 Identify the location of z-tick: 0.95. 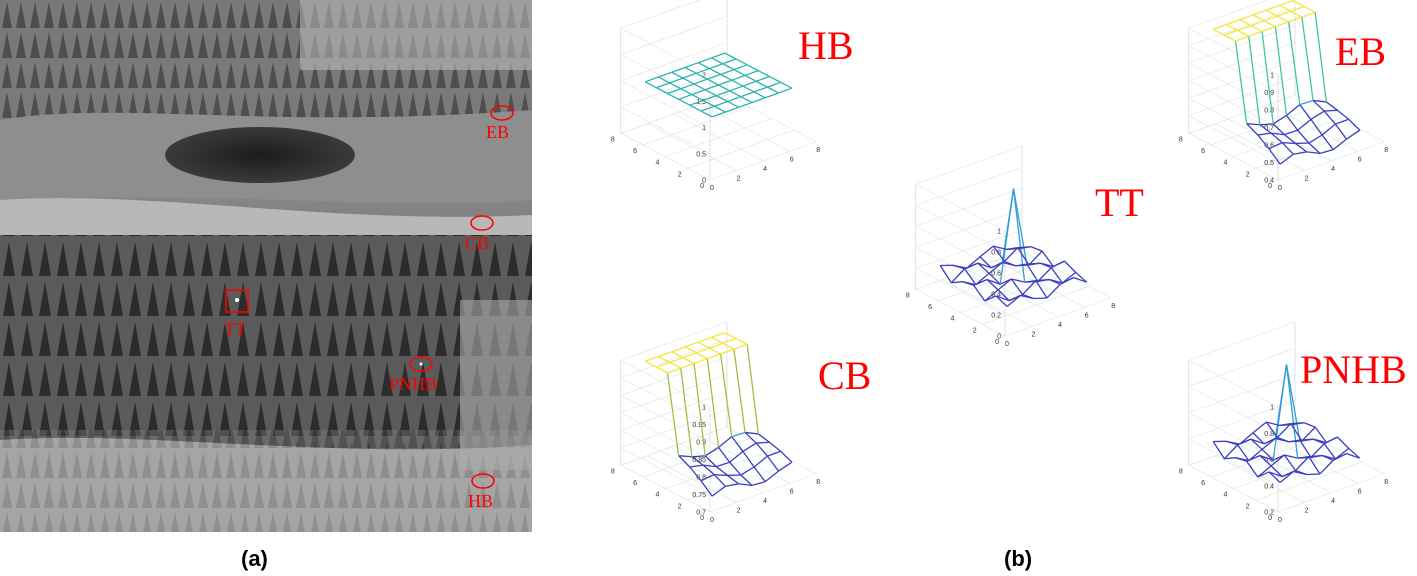
(699, 425).